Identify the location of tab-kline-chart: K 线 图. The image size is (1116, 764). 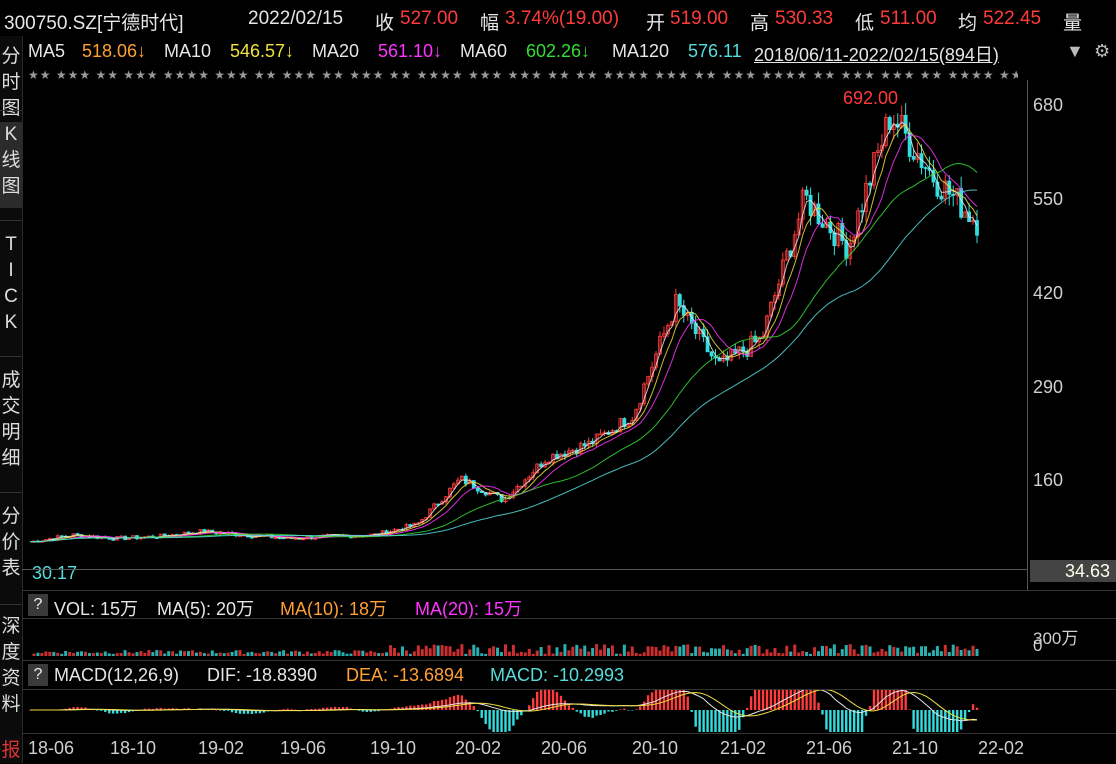
(11, 165).